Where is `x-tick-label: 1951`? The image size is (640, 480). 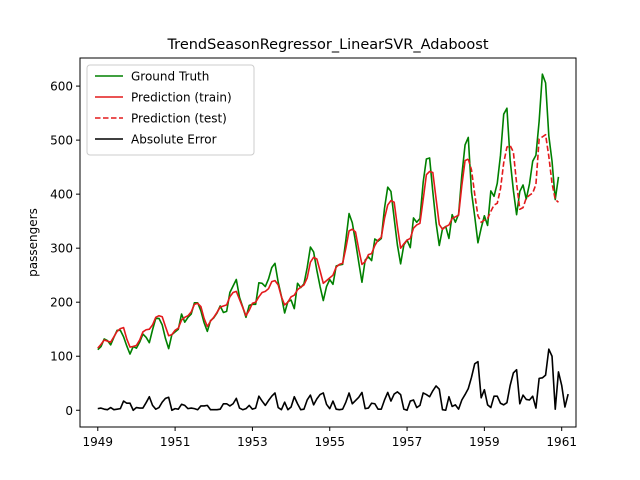 x-tick-label: 1951 is located at coordinates (175, 442).